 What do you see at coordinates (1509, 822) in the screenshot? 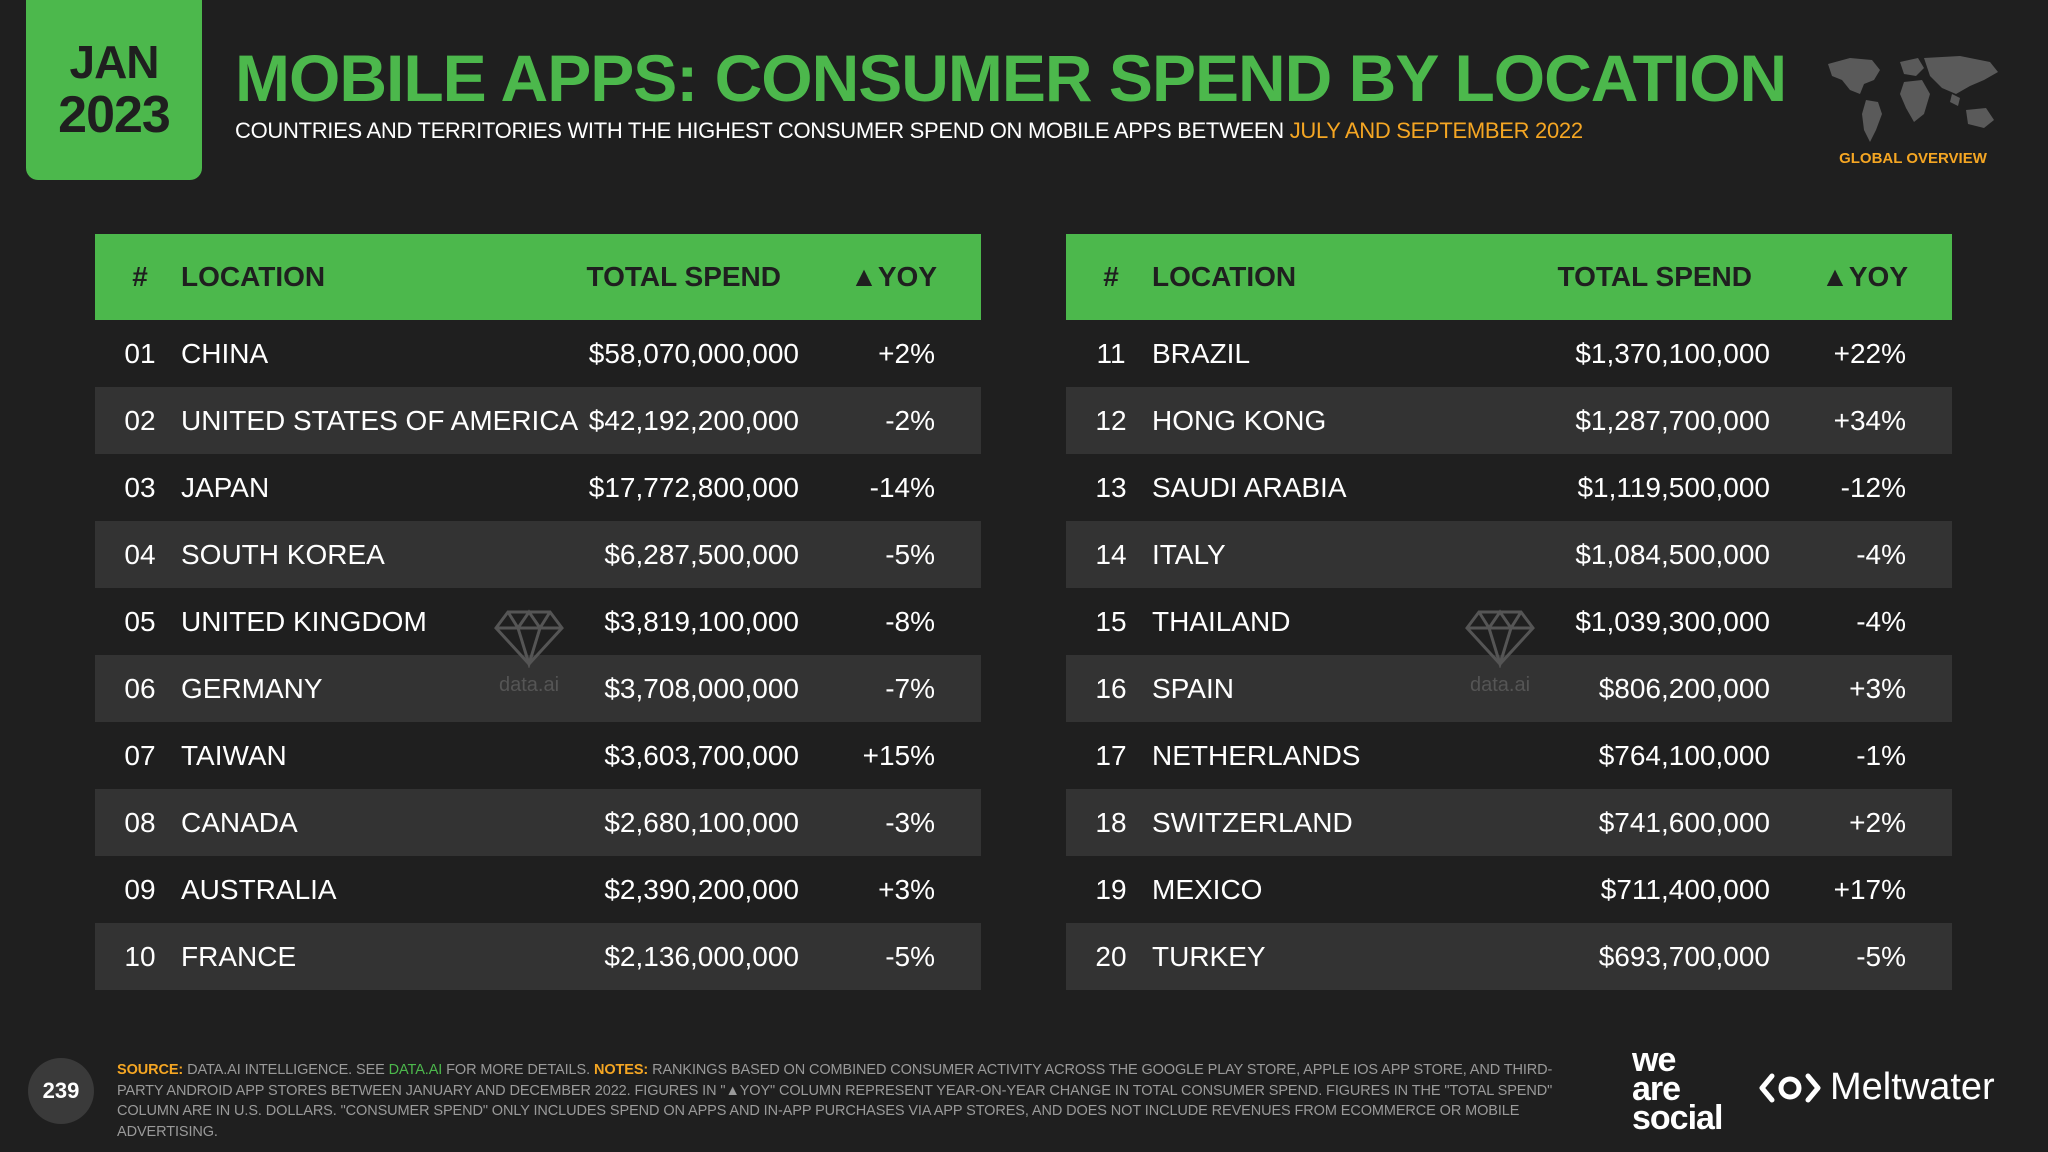
I see `table-row: 18 SWITZERLAND $741,600,000 +2%` at bounding box center [1509, 822].